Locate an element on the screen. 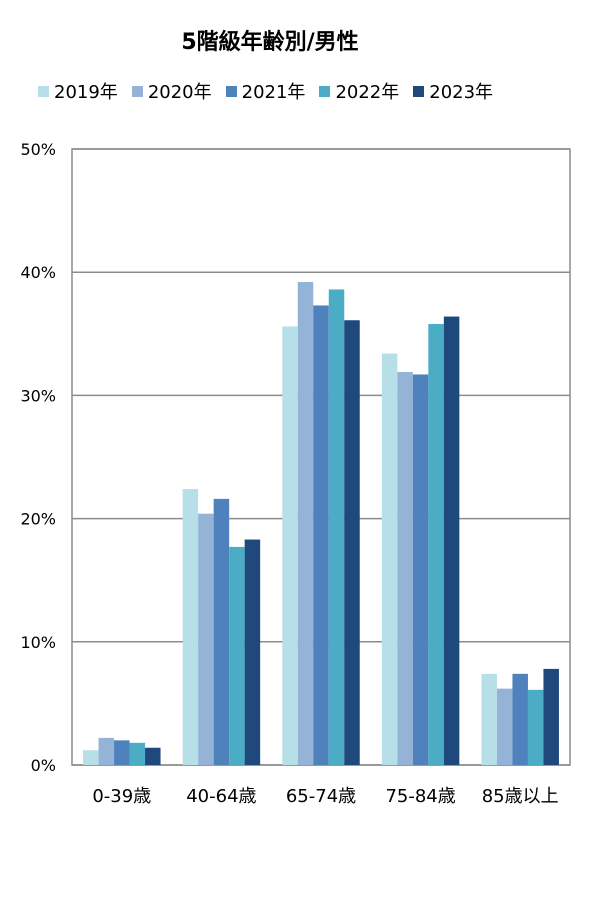 The width and height of the screenshot is (589, 897). legend: 2019年 2020年 2021年 2022年 2023年 is located at coordinates (272, 91).